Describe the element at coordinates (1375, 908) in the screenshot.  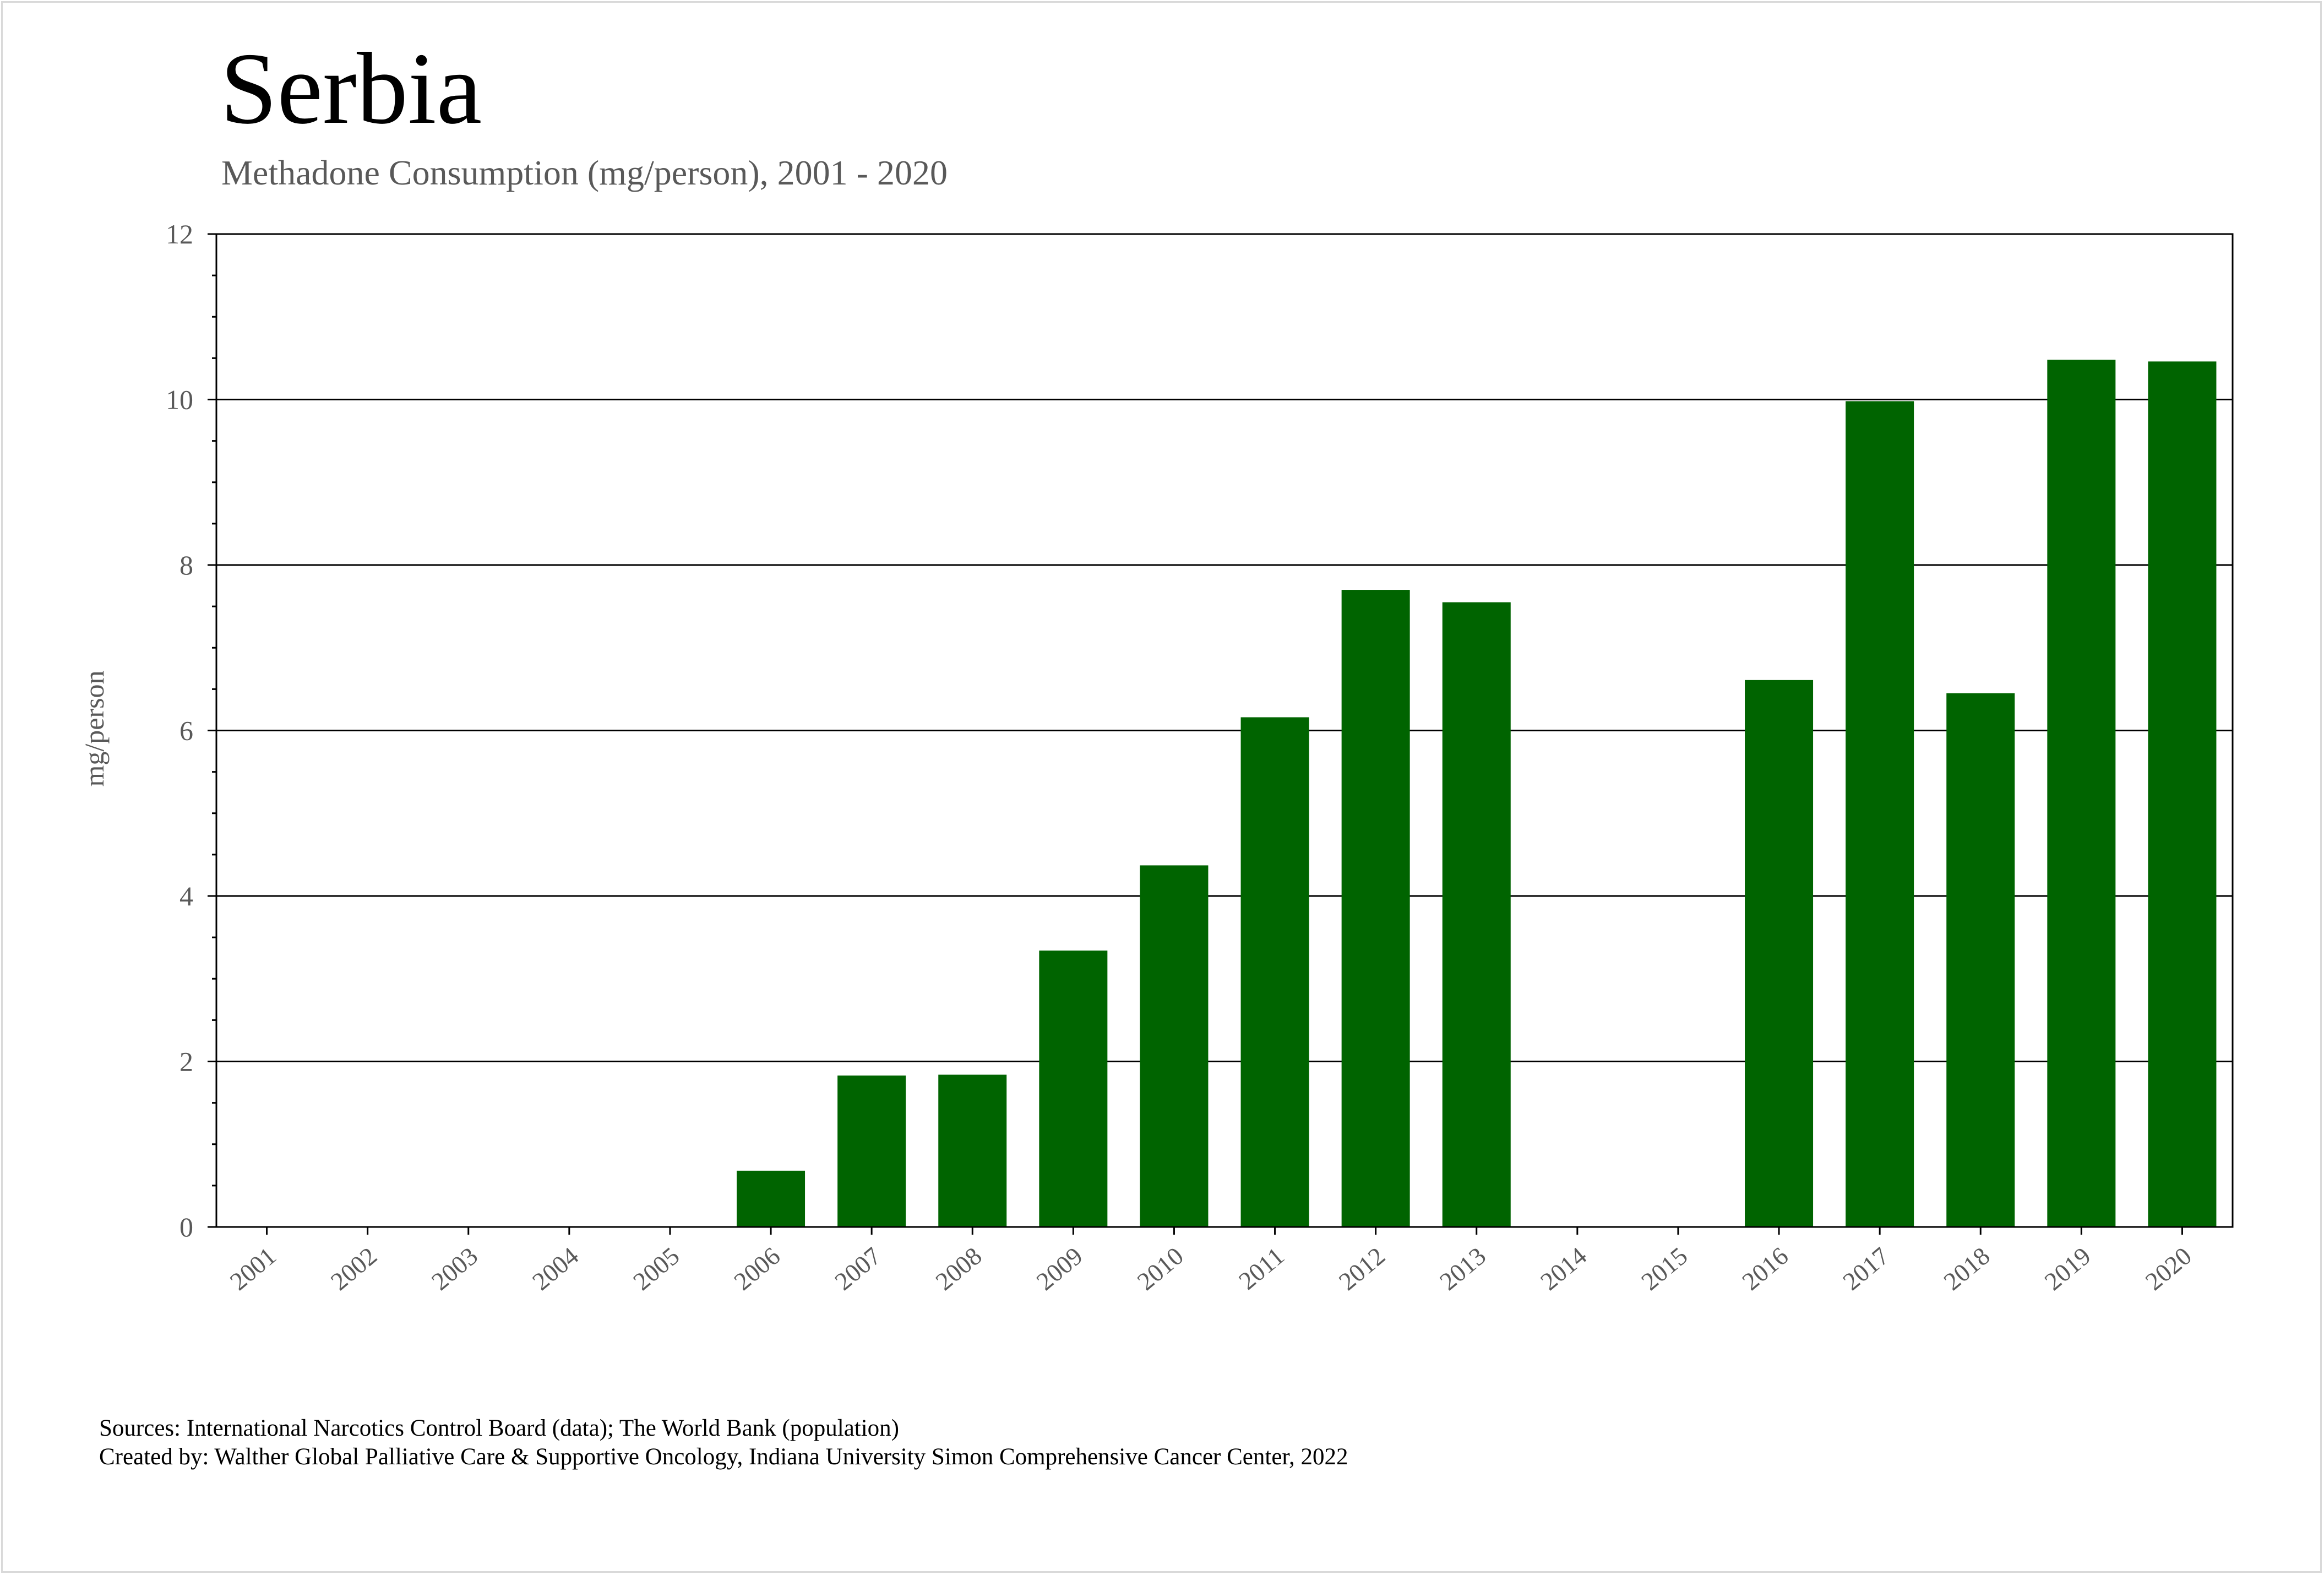
I see `bar-2012` at that location.